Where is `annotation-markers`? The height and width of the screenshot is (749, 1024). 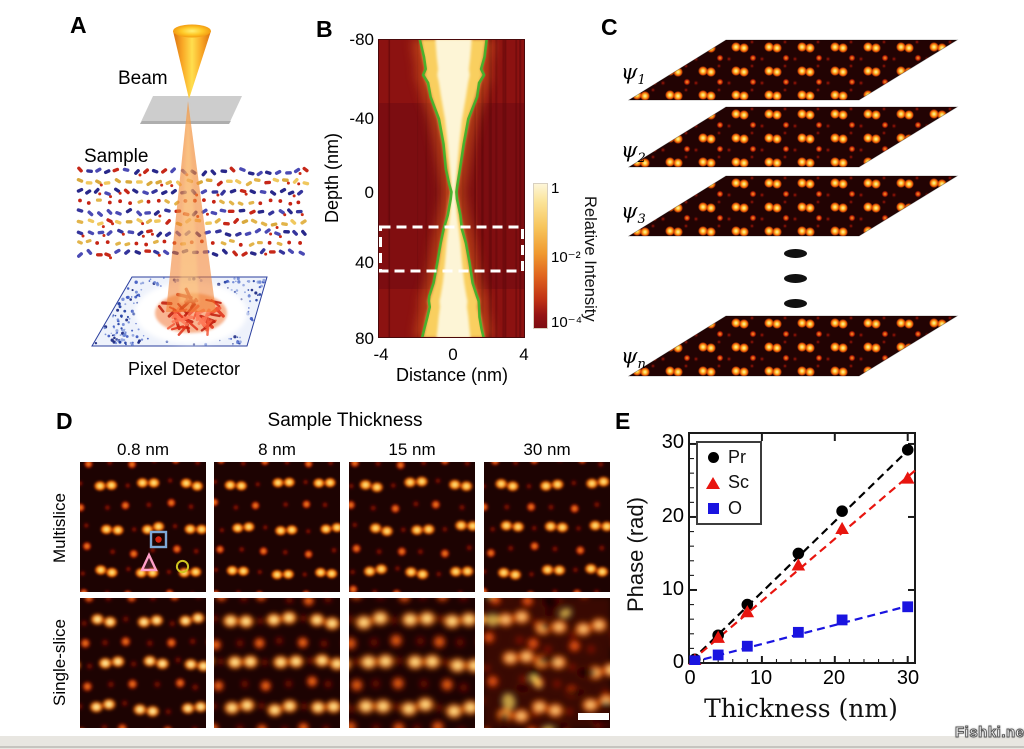
annotation-markers is located at coordinates (165, 552).